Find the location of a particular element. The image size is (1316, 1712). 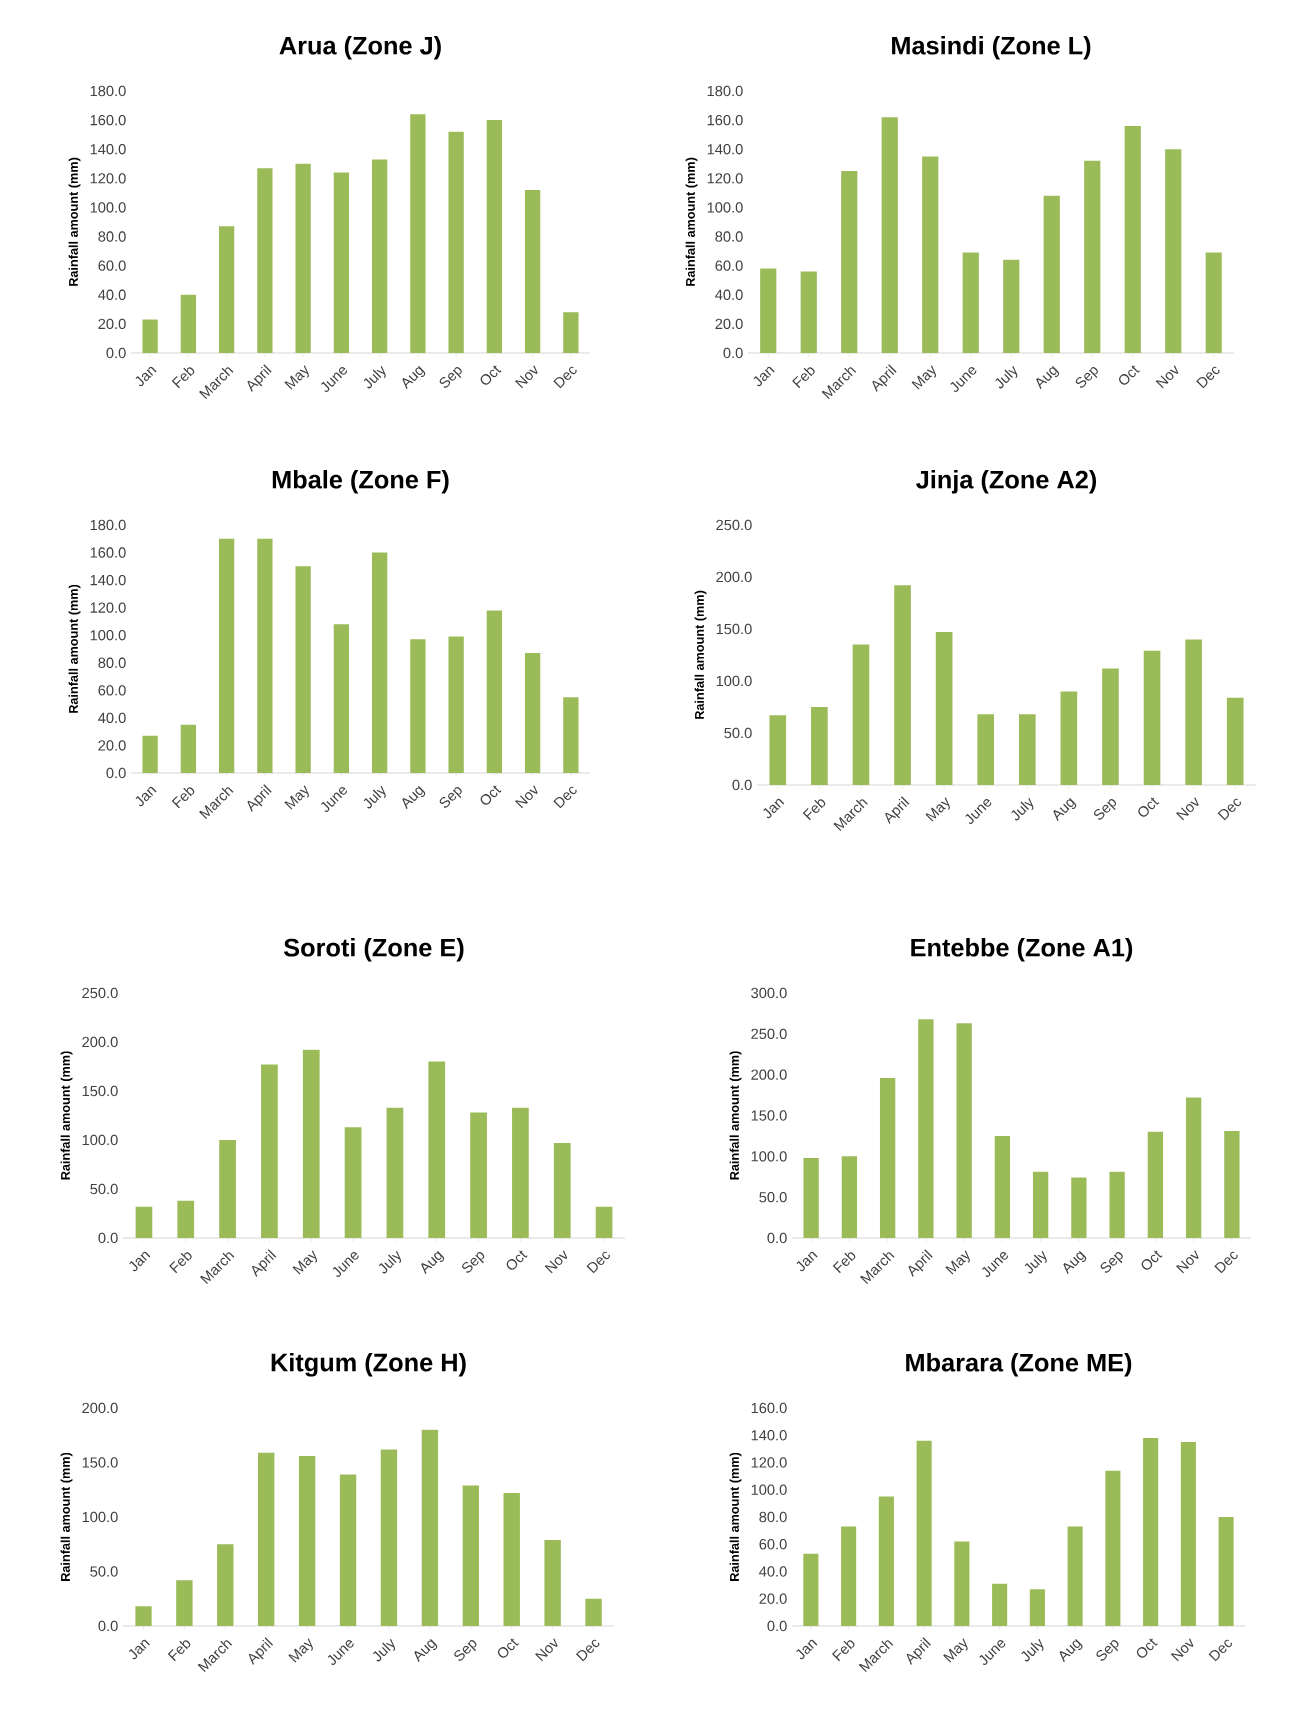

y-tick-label: 140.0 is located at coordinates (725, 149).